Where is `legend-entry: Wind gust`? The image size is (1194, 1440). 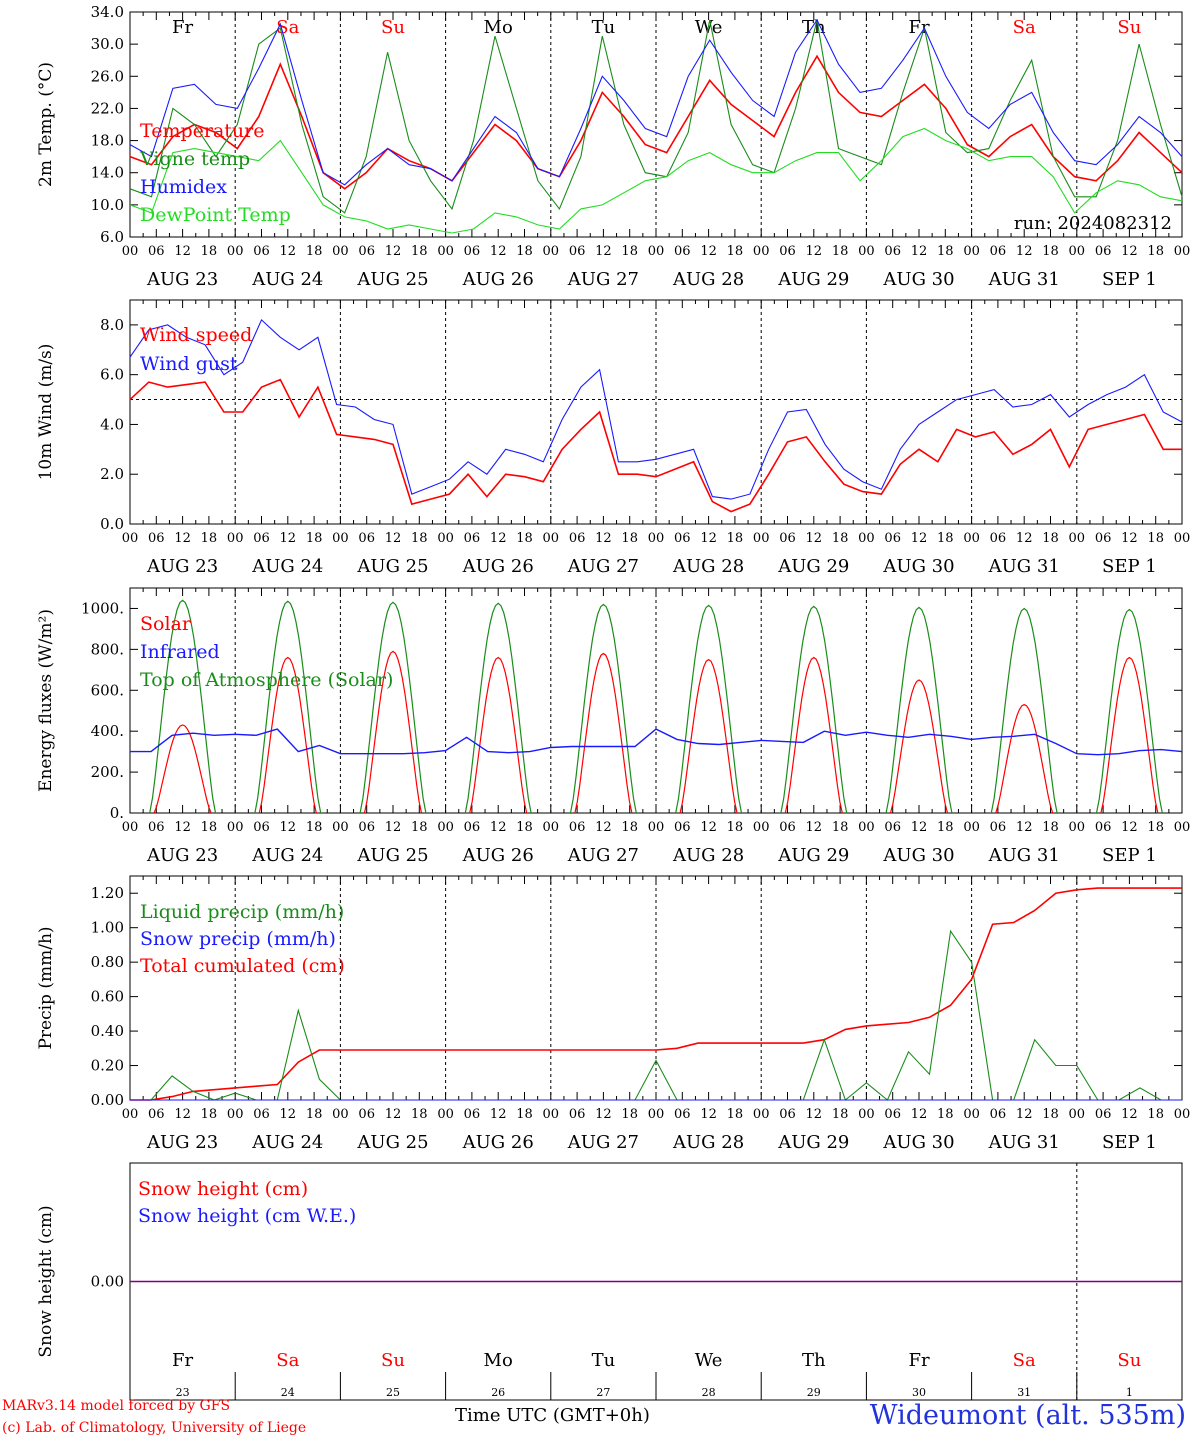 legend-entry: Wind gust is located at coordinates (189, 364).